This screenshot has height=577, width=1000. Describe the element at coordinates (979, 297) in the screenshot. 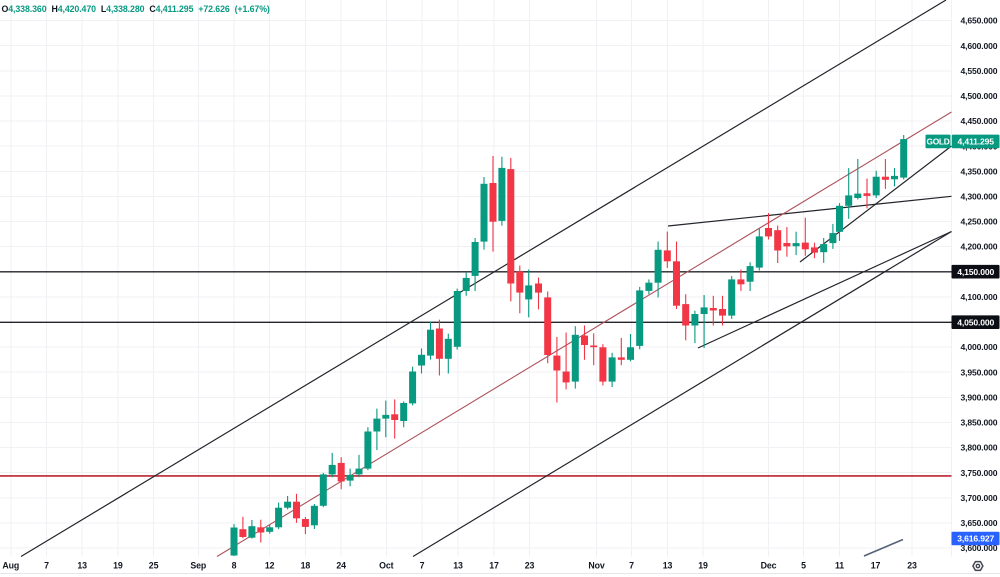

I see `svg-text: 4,100.000` at that location.